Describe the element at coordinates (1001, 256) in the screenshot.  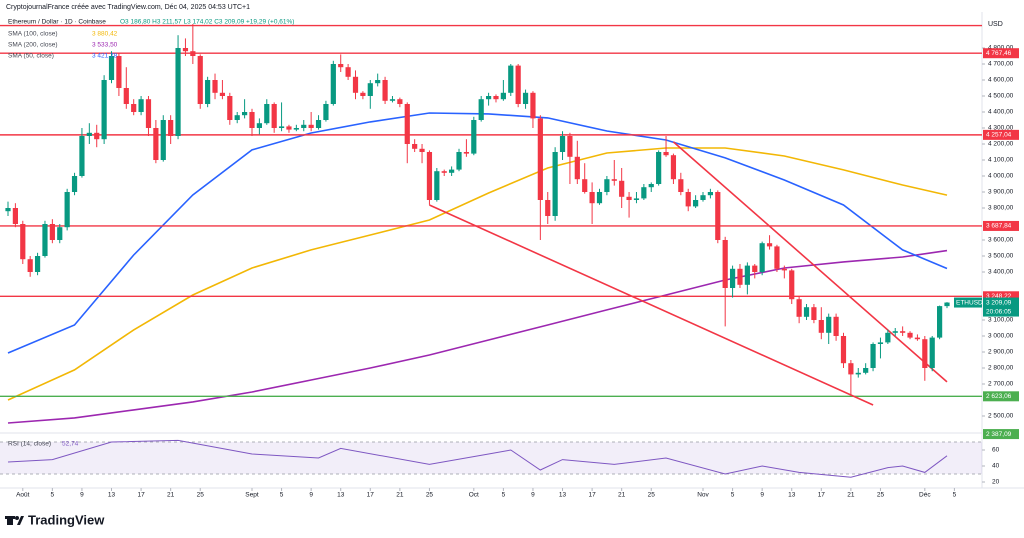
I see `y-tick-label: 3 500,00` at that location.